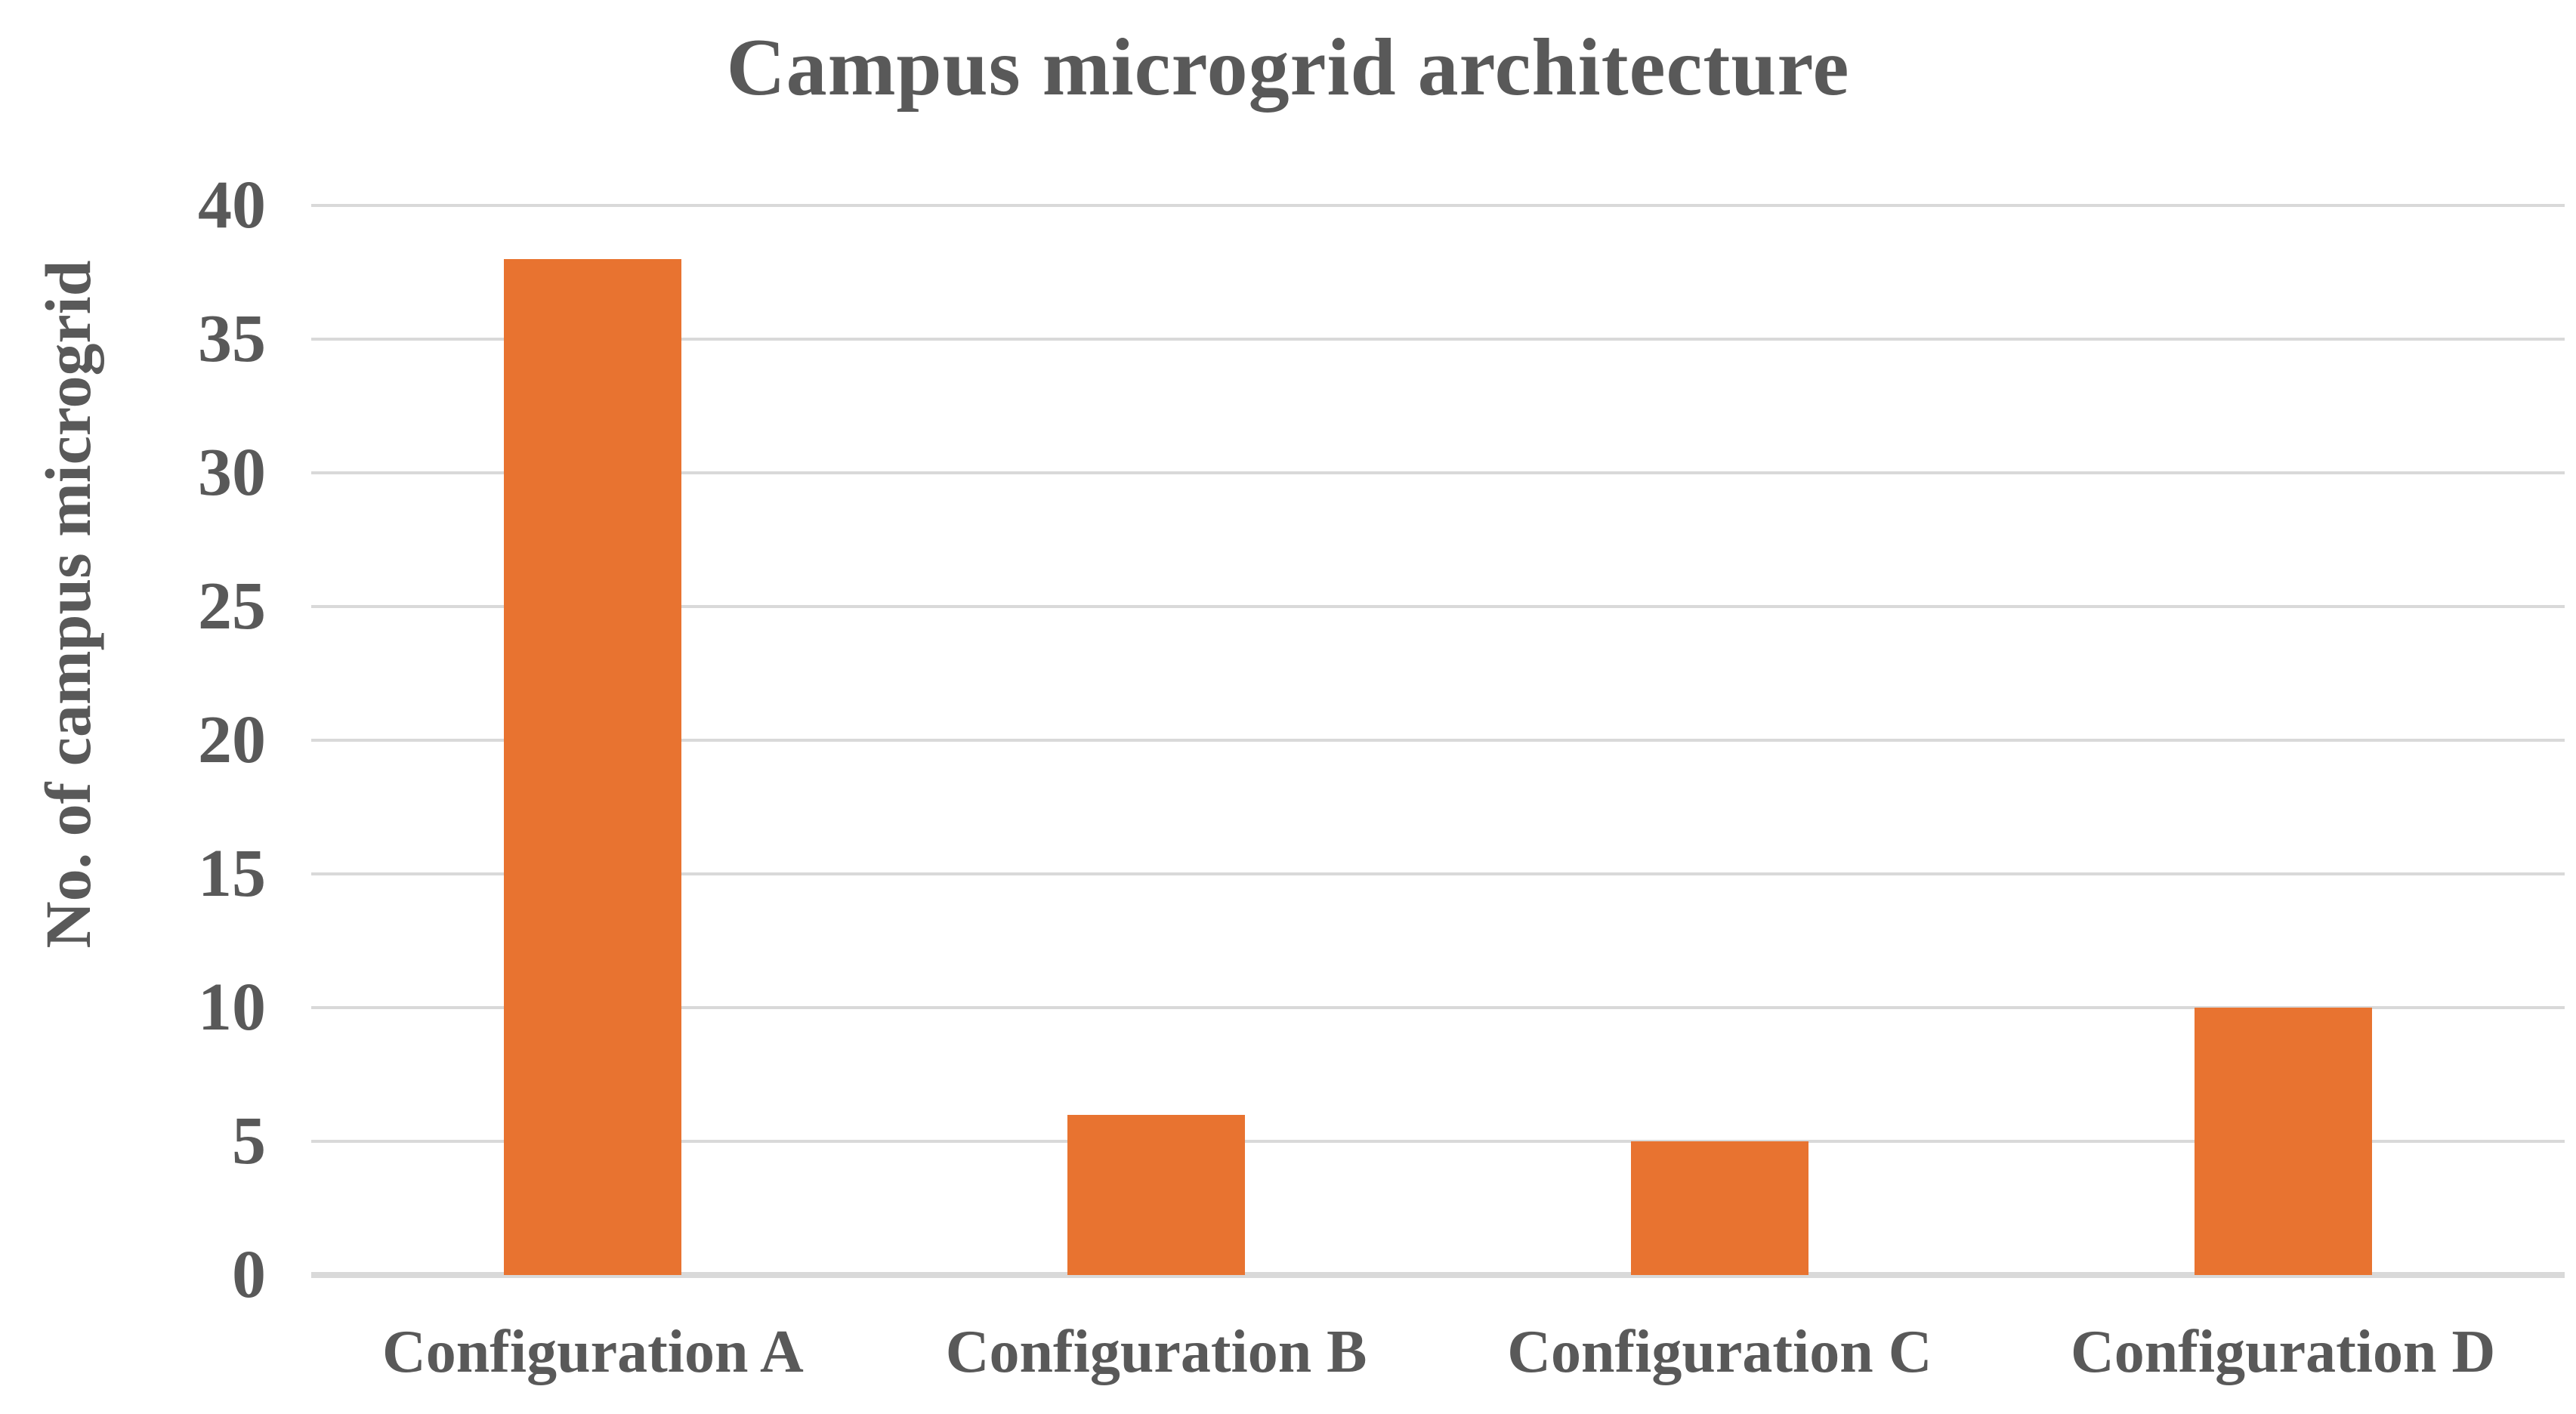  I want to click on x-label-configuration-a: Configuration A, so click(592, 1352).